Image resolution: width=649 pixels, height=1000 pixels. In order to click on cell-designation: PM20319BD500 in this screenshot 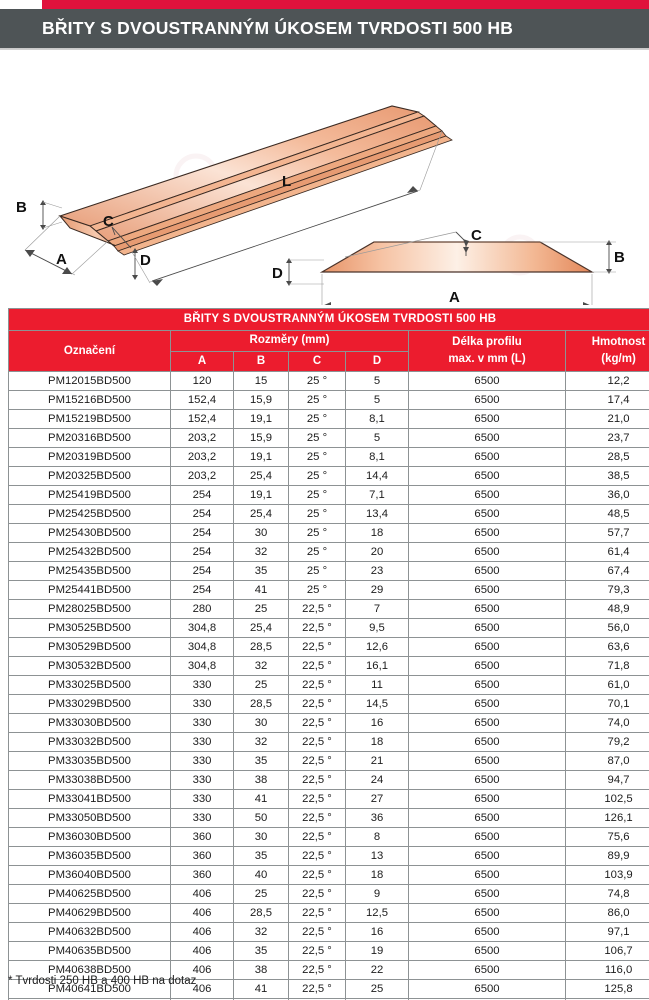, I will do `click(89, 457)`.